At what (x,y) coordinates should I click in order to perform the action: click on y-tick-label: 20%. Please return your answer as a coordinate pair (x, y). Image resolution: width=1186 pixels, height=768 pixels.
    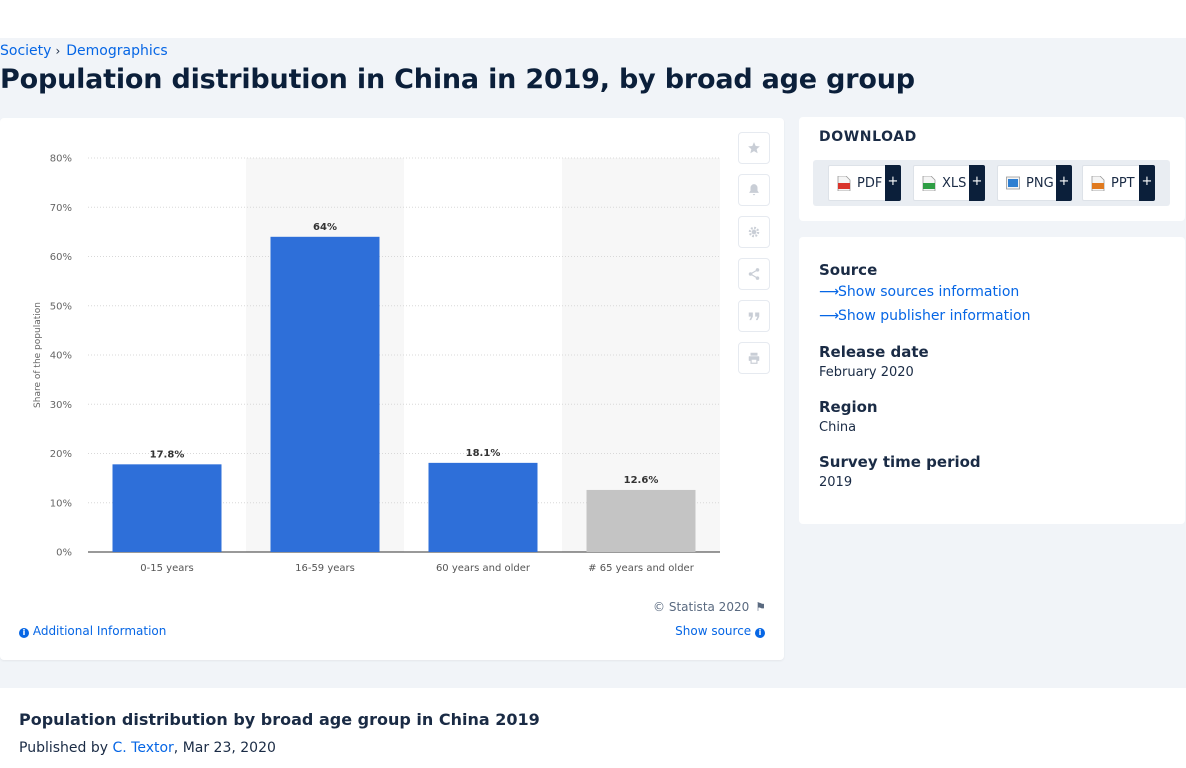
    Looking at the image, I should click on (61, 454).